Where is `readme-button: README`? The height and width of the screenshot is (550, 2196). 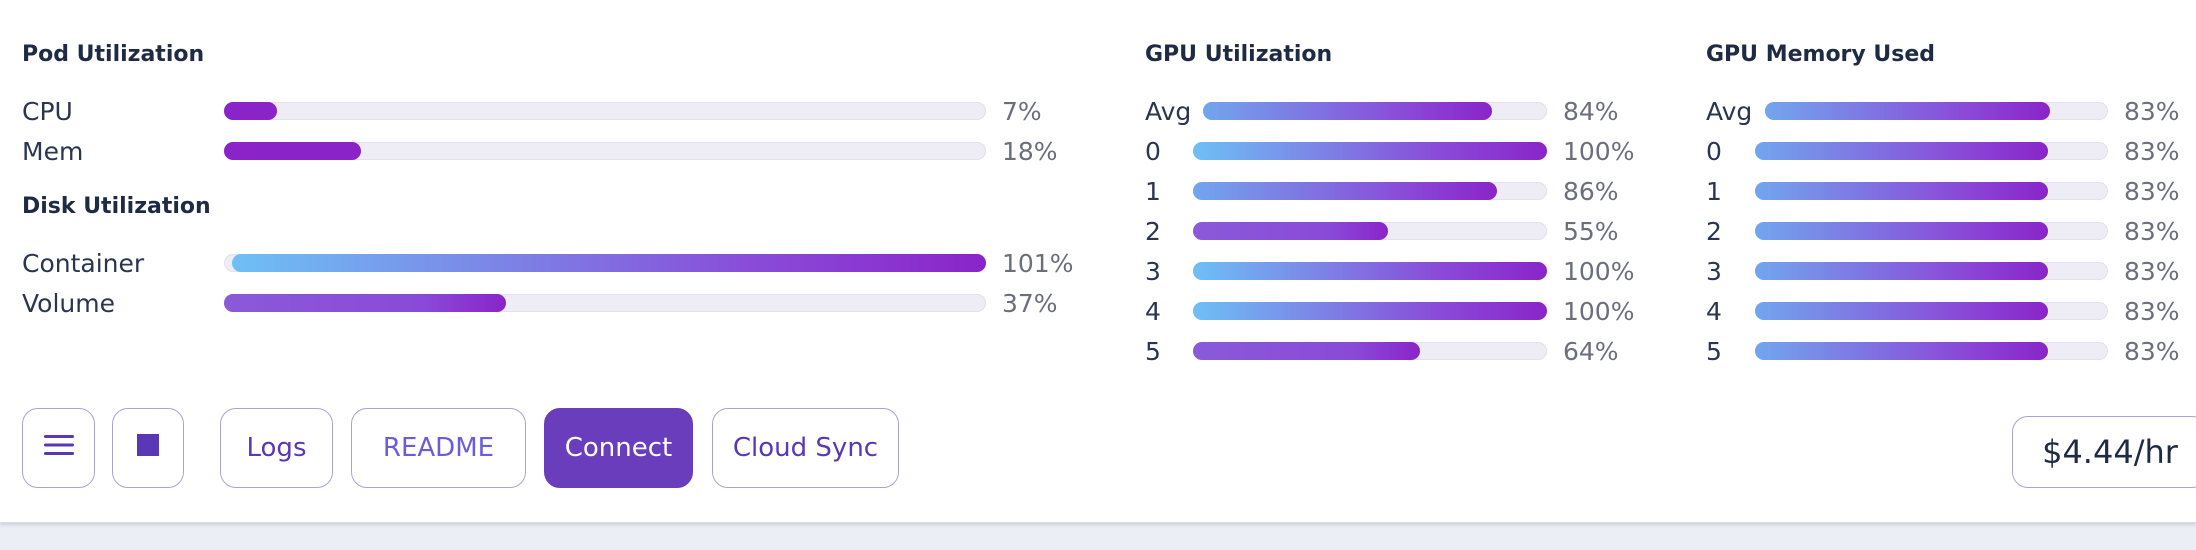 readme-button: README is located at coordinates (438, 448).